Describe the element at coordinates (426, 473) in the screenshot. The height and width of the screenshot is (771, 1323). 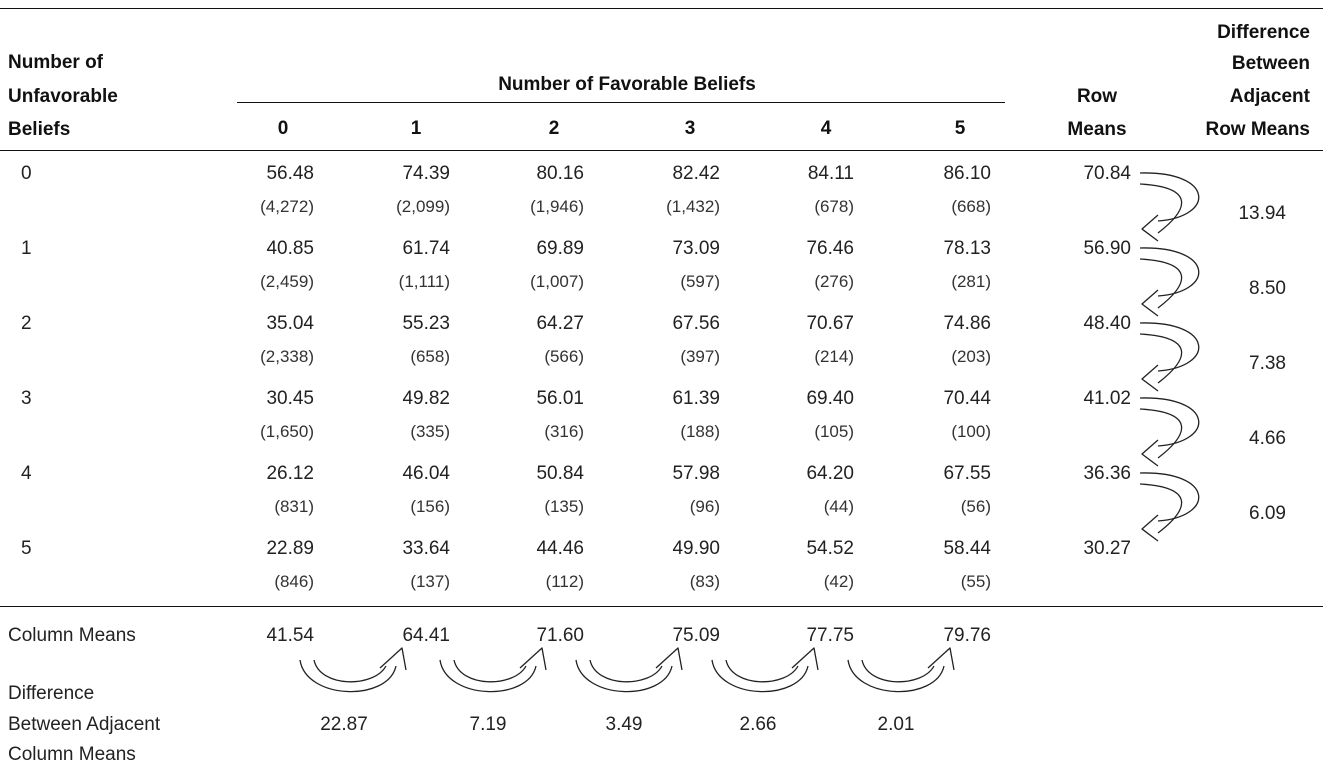
I see `cell-mean: 46.04` at that location.